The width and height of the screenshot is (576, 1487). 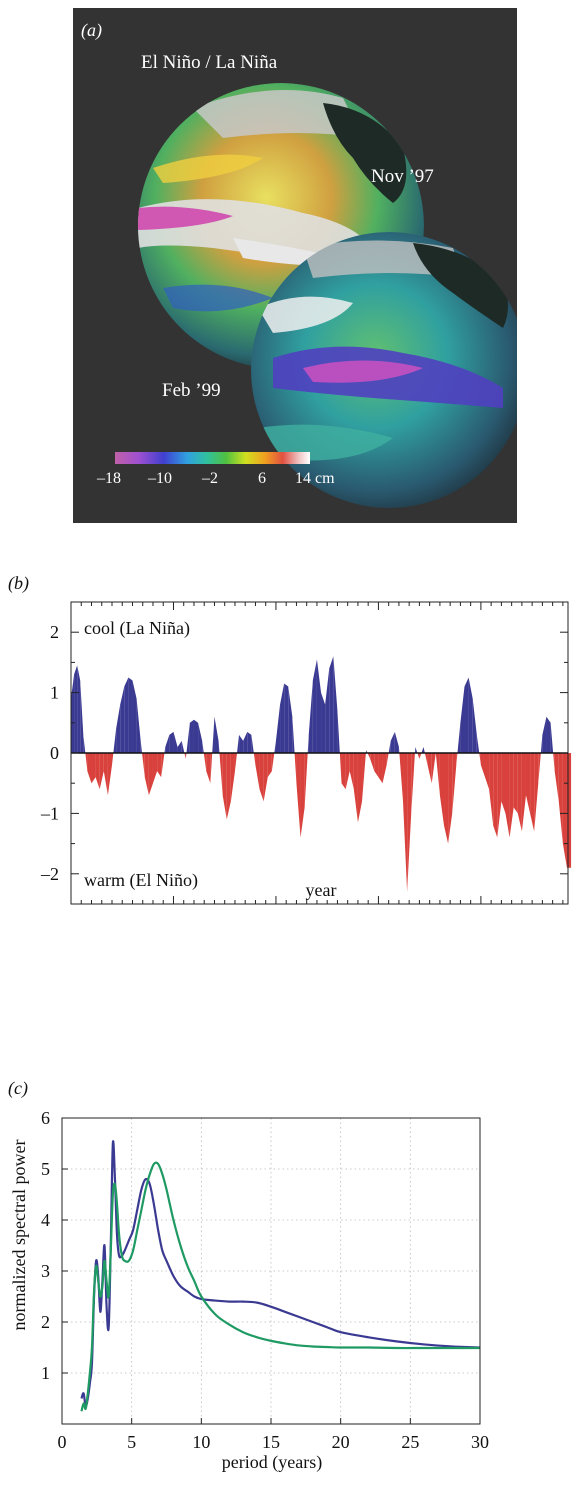 I want to click on colorbar, so click(x=212, y=458).